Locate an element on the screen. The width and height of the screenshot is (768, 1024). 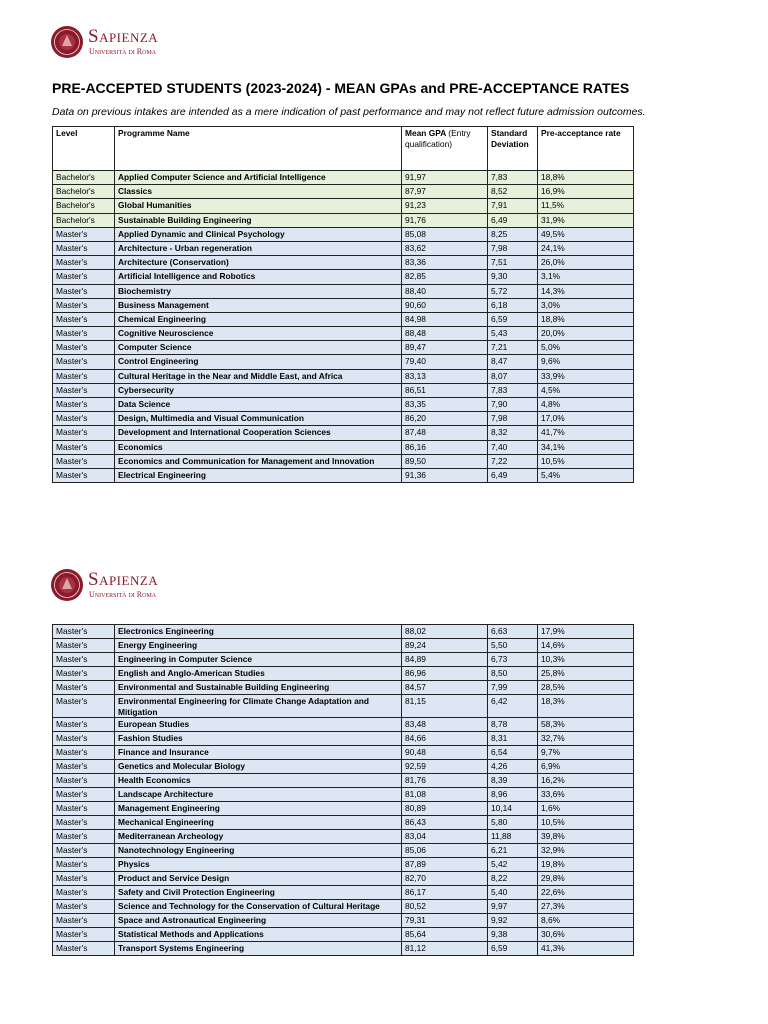
table-cell: 25,8% is located at coordinates (585, 673).